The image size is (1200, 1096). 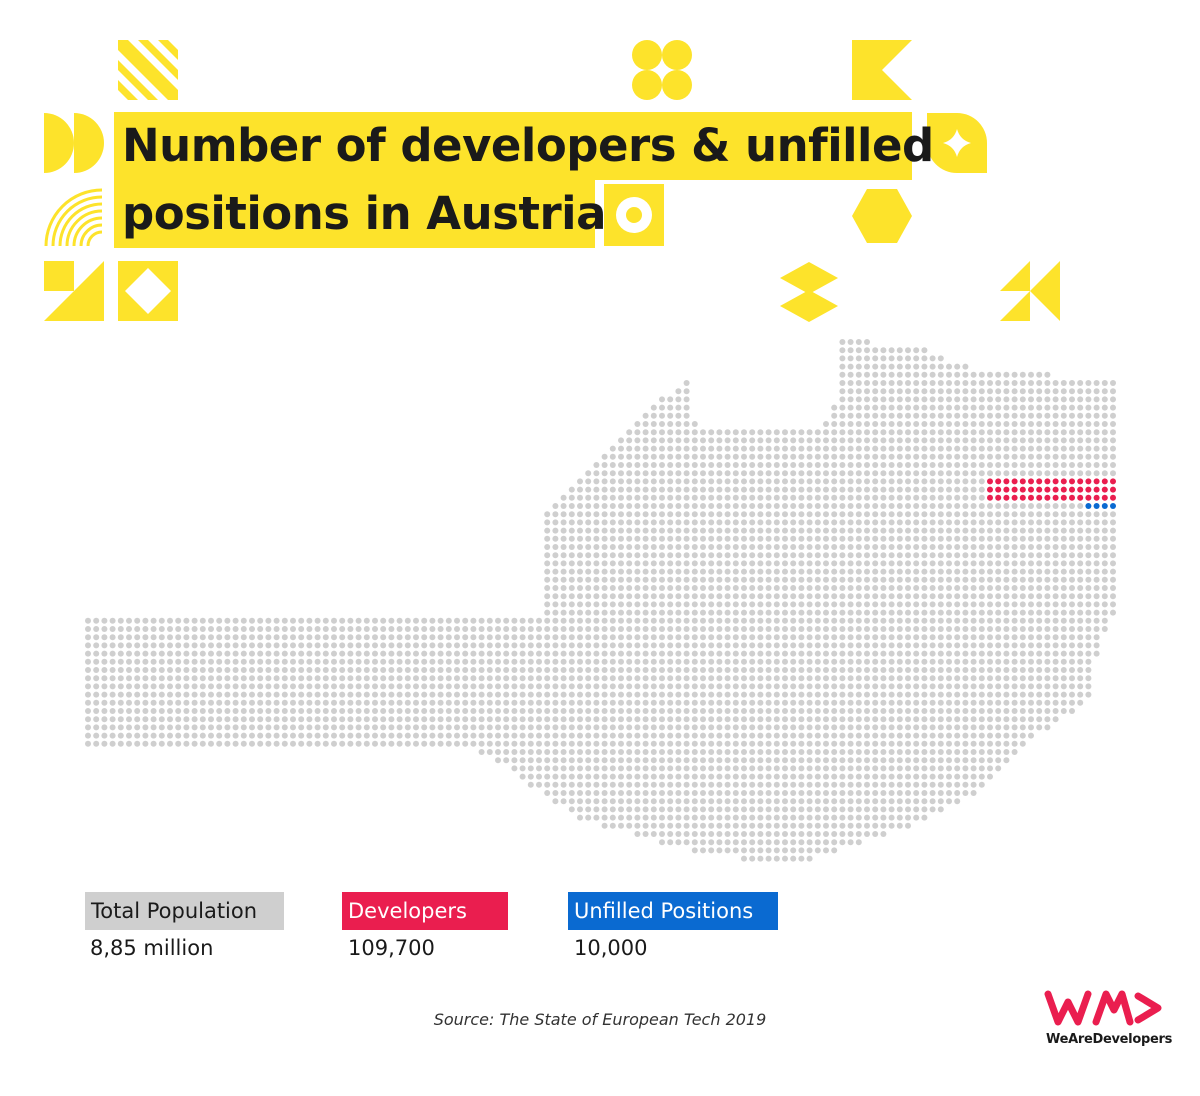 What do you see at coordinates (1006, 481) in the screenshot?
I see `developers-dot` at bounding box center [1006, 481].